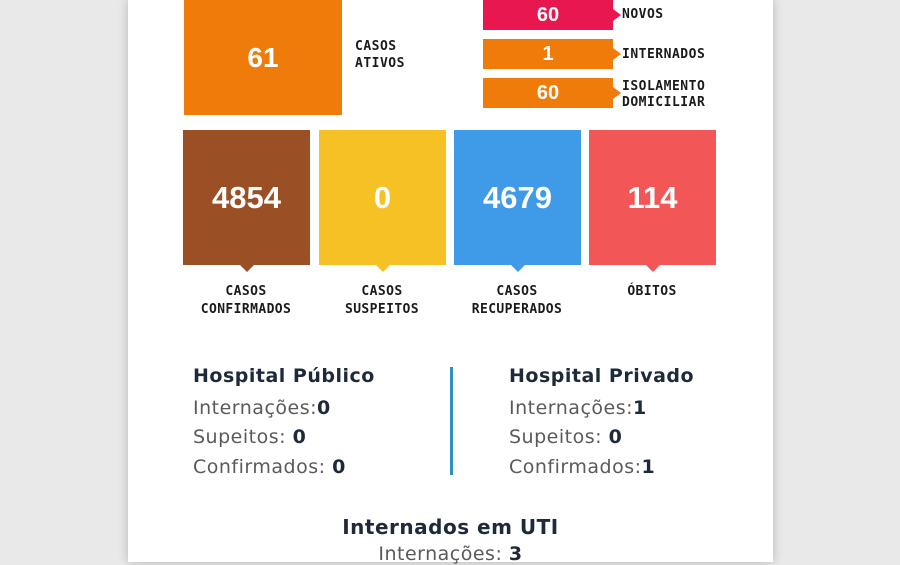 This screenshot has width=900, height=565. I want to click on public-hospital-confirmed: Confirmados: 0, so click(269, 467).